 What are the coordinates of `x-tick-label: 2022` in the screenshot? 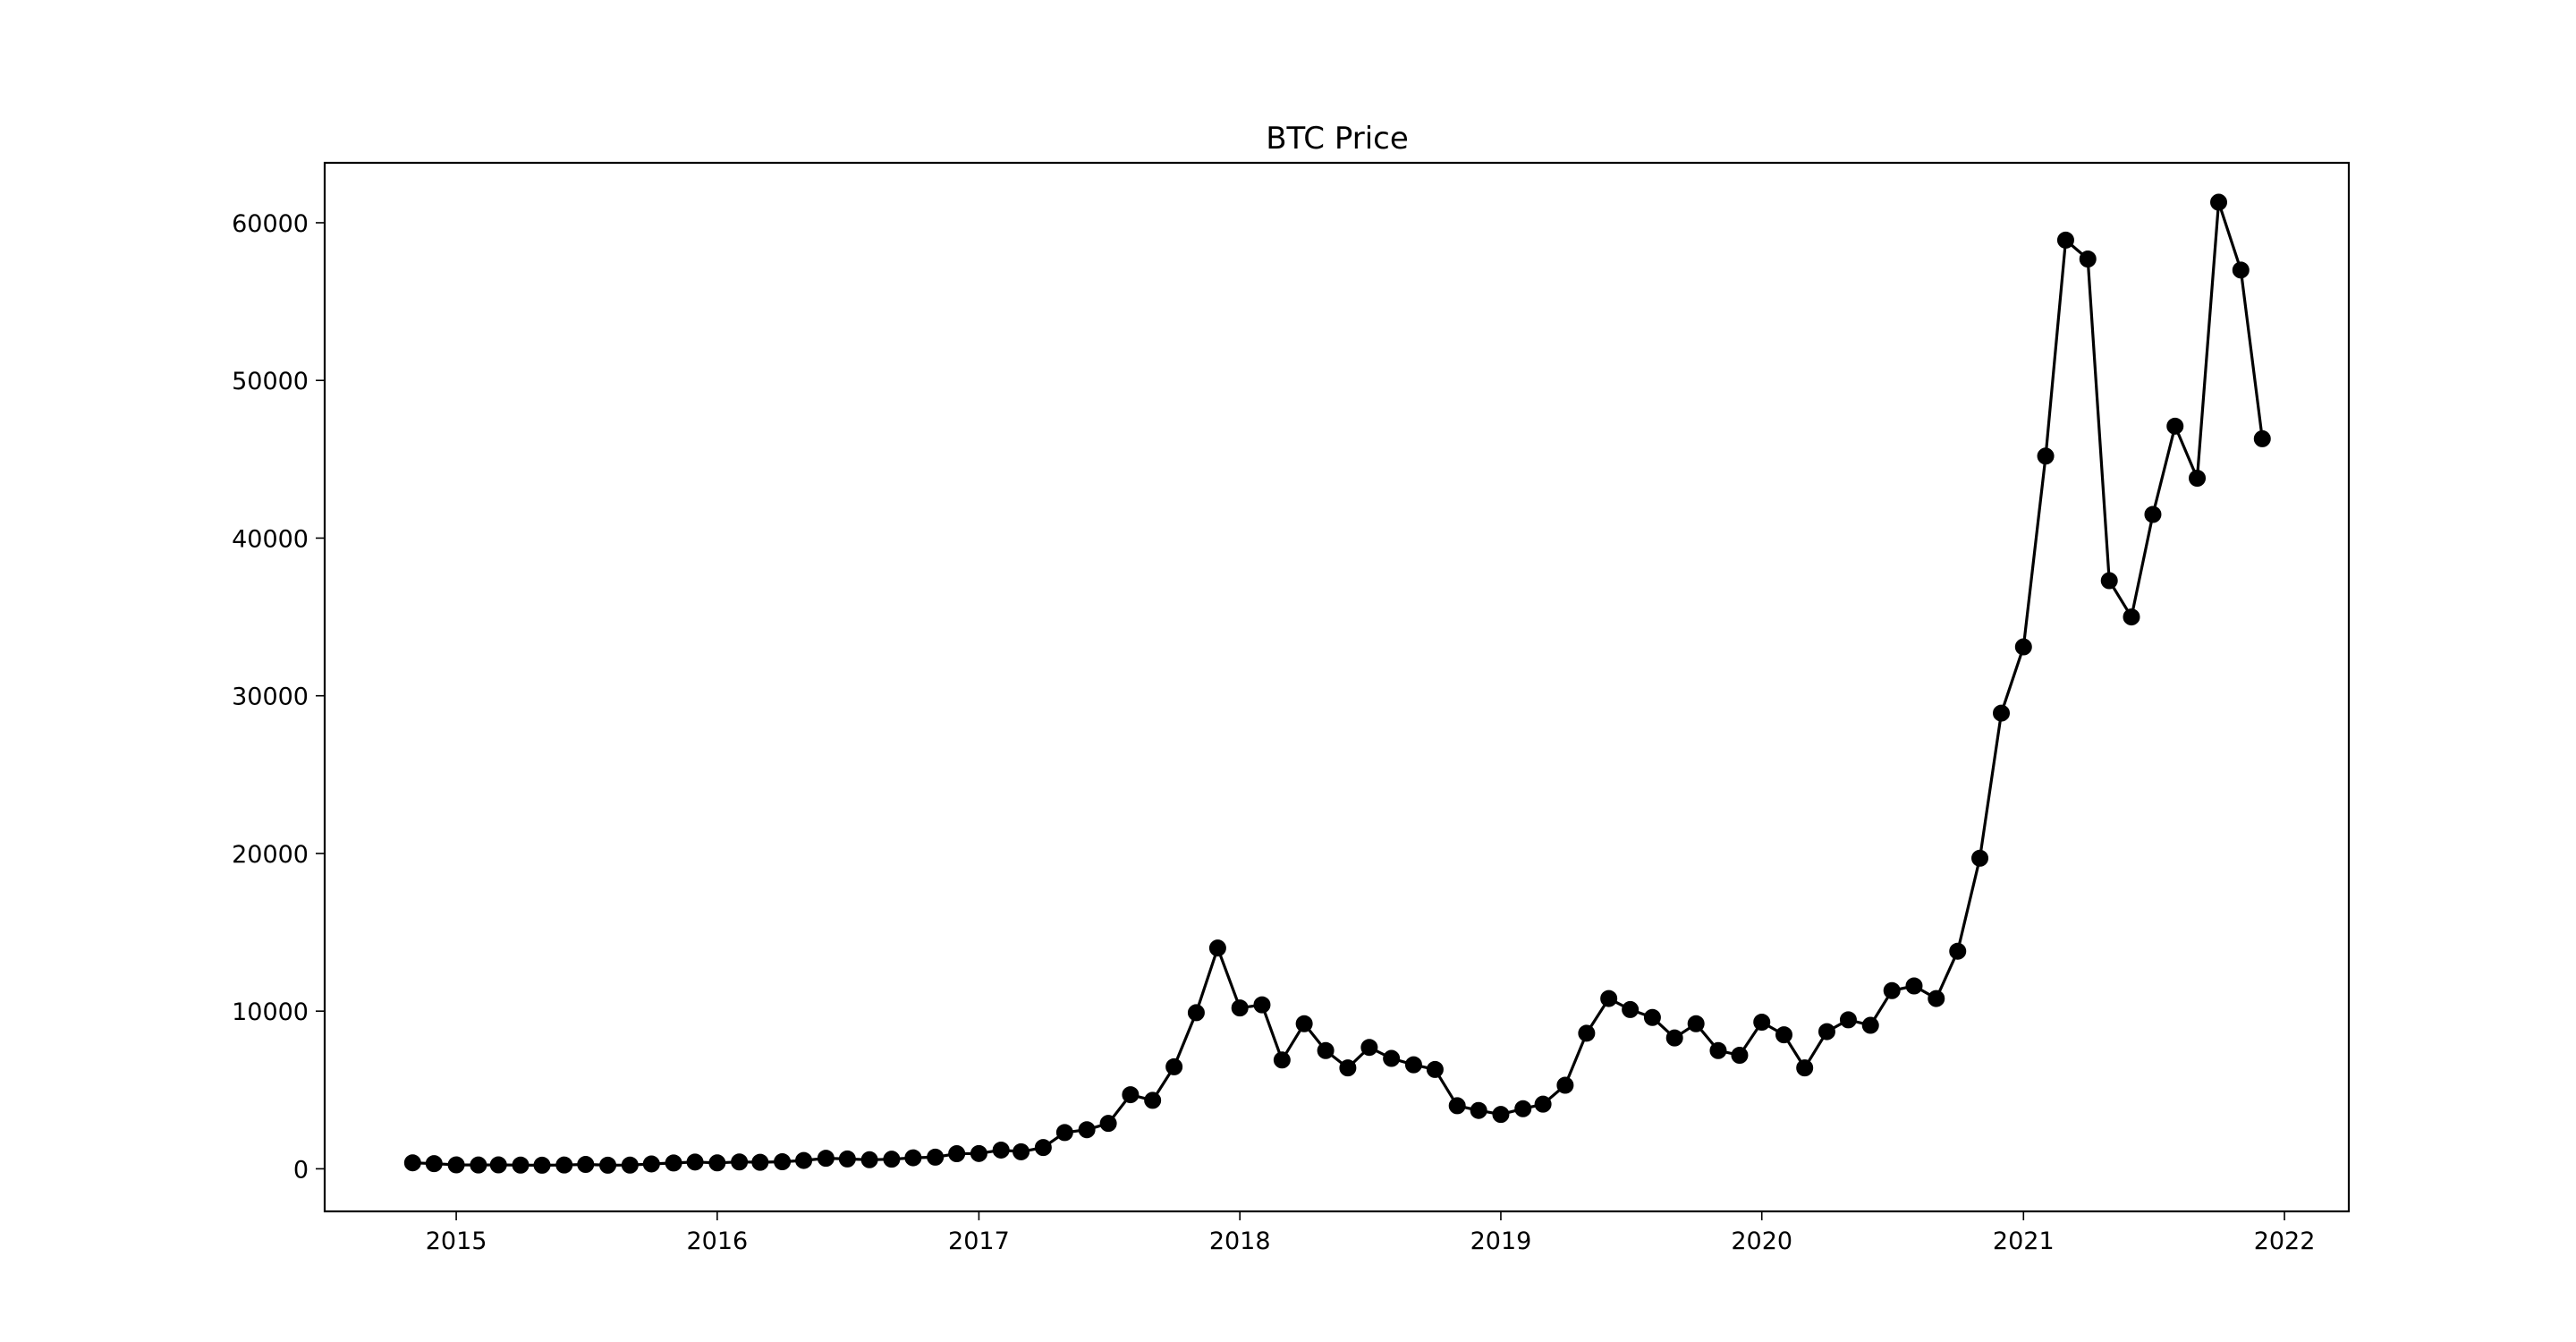 It's located at (2285, 1241).